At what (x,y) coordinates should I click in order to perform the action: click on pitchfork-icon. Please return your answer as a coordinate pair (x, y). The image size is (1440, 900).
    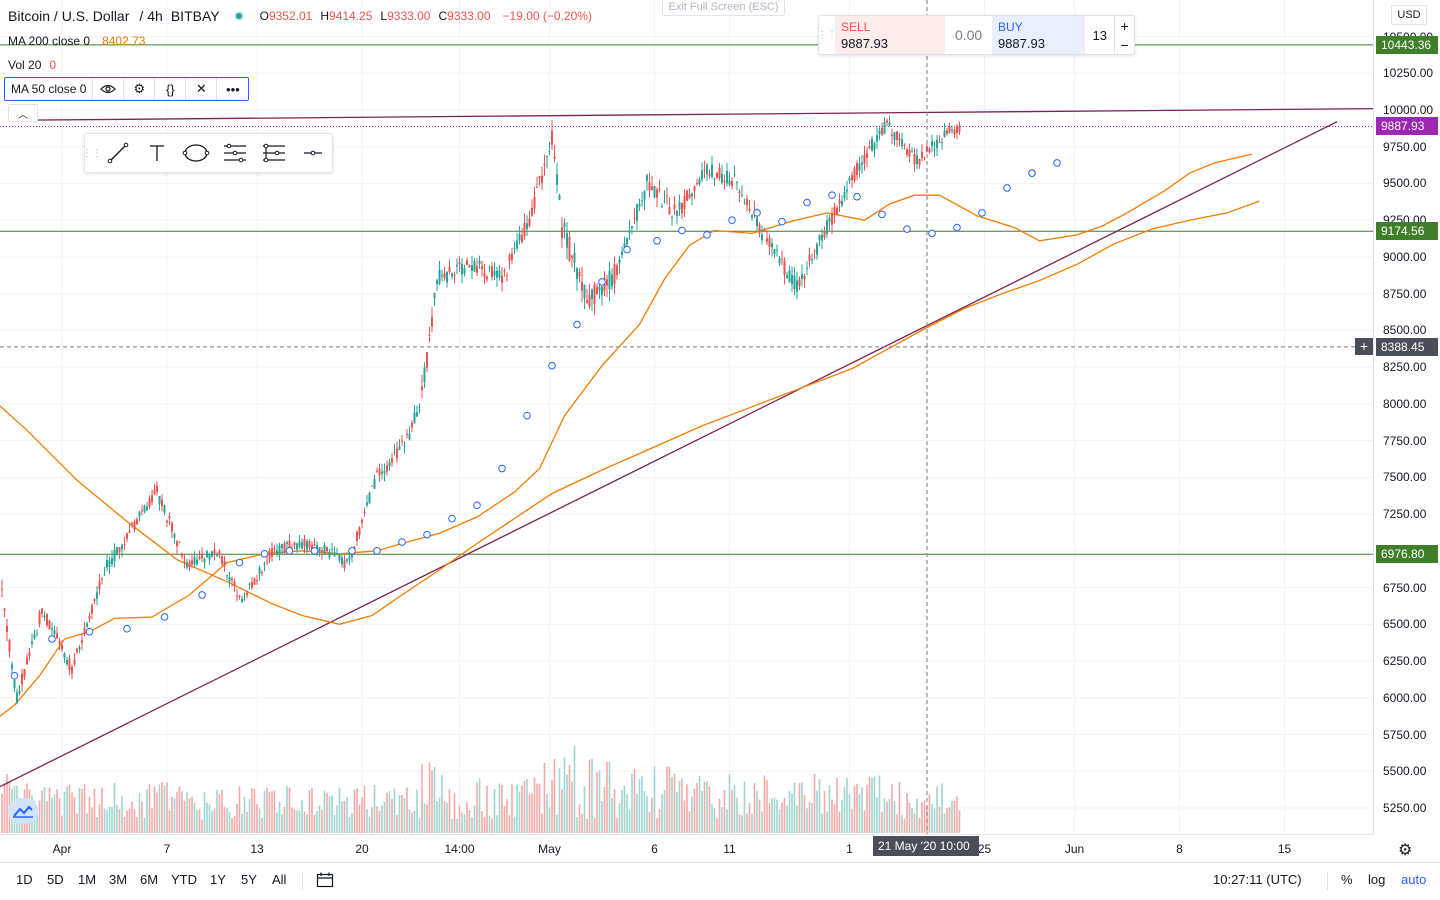
    Looking at the image, I should click on (273, 153).